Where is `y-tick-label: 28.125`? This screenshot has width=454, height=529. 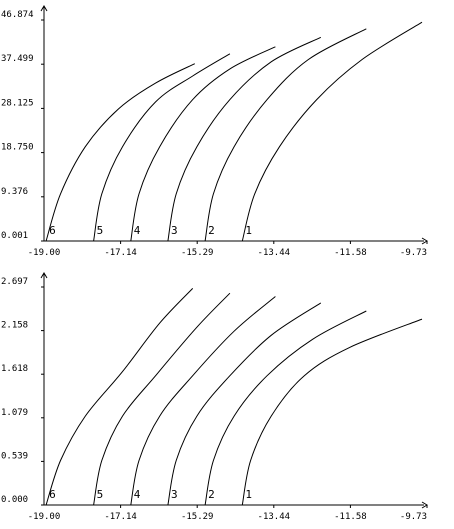 y-tick-label: 28.125 is located at coordinates (17, 103).